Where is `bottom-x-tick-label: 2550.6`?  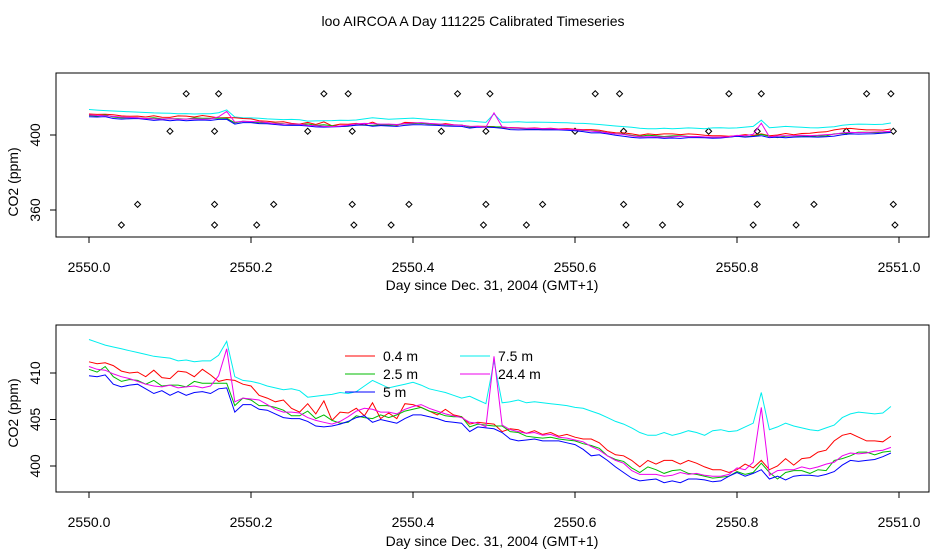 bottom-x-tick-label: 2550.6 is located at coordinates (575, 522).